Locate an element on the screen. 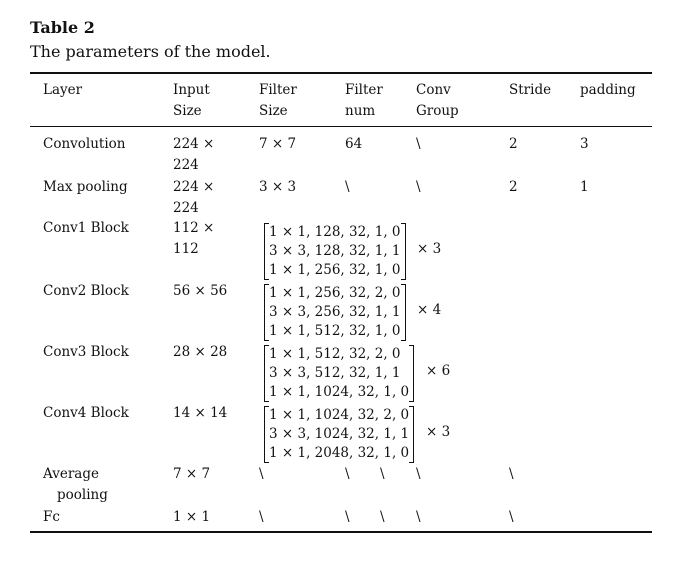 The image size is (695, 564). row-maxpool-input-line2: 224 is located at coordinates (186, 208).